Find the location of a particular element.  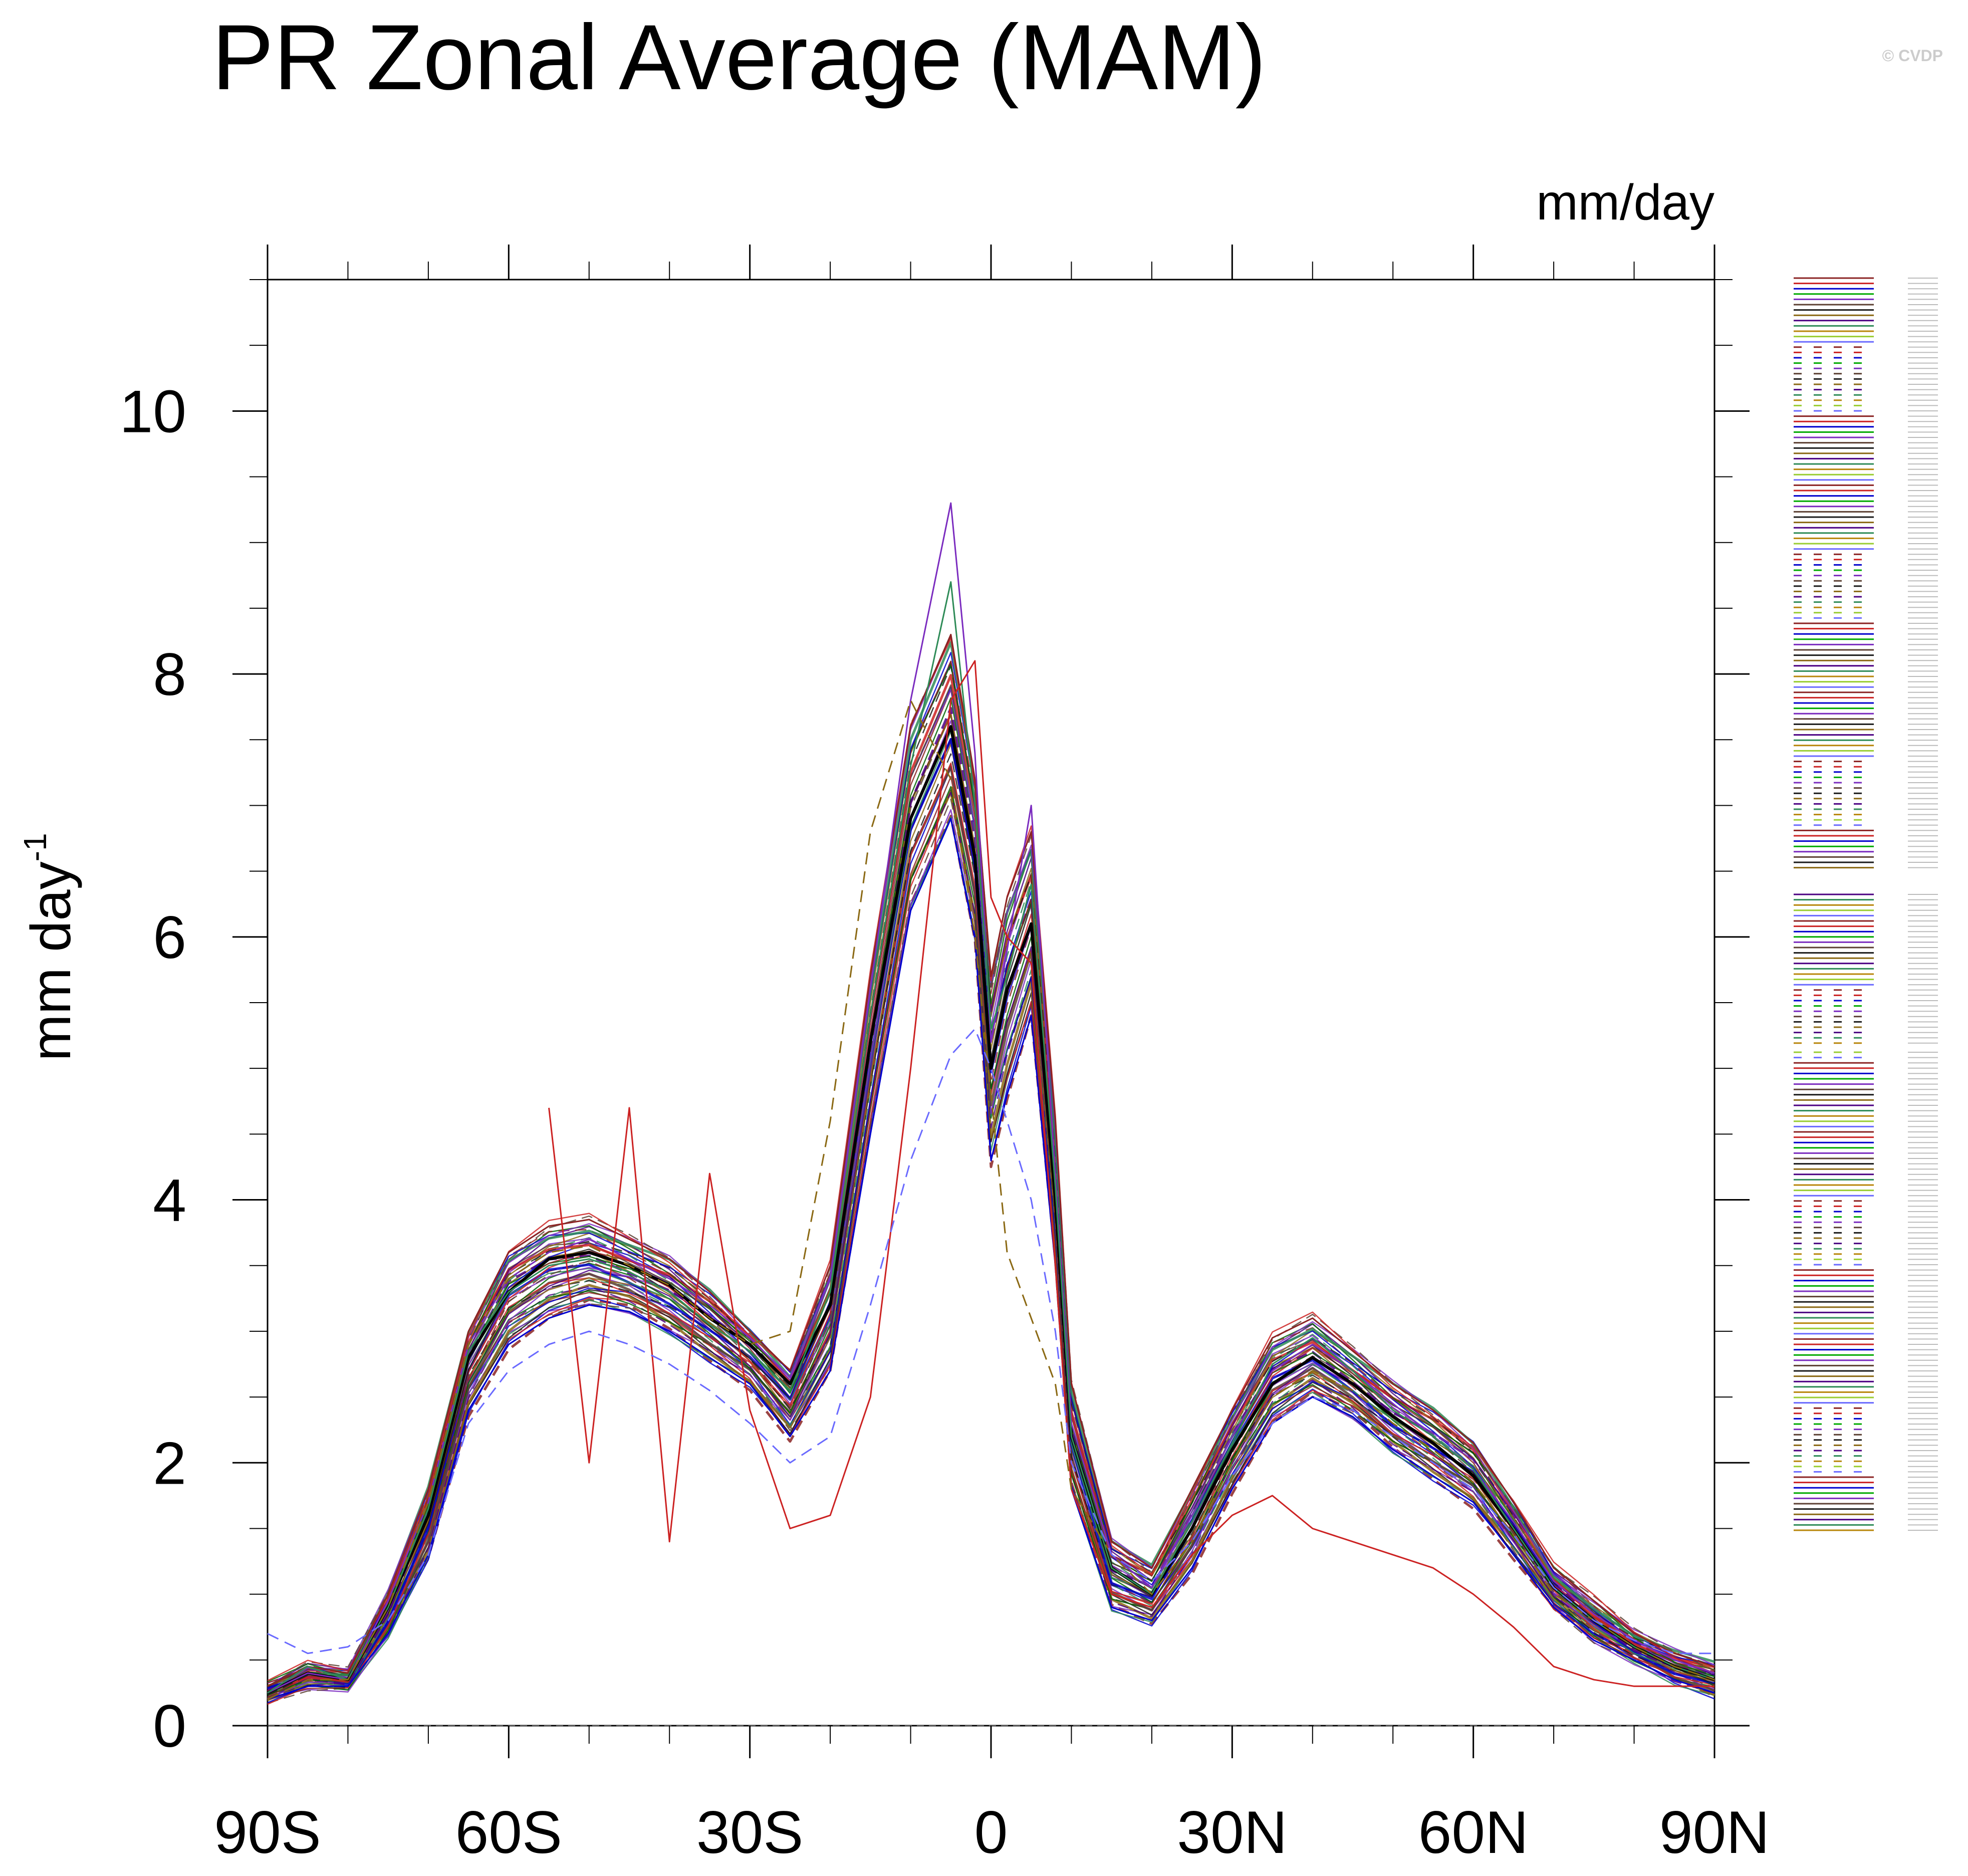

legend is located at coordinates (1866, 904).